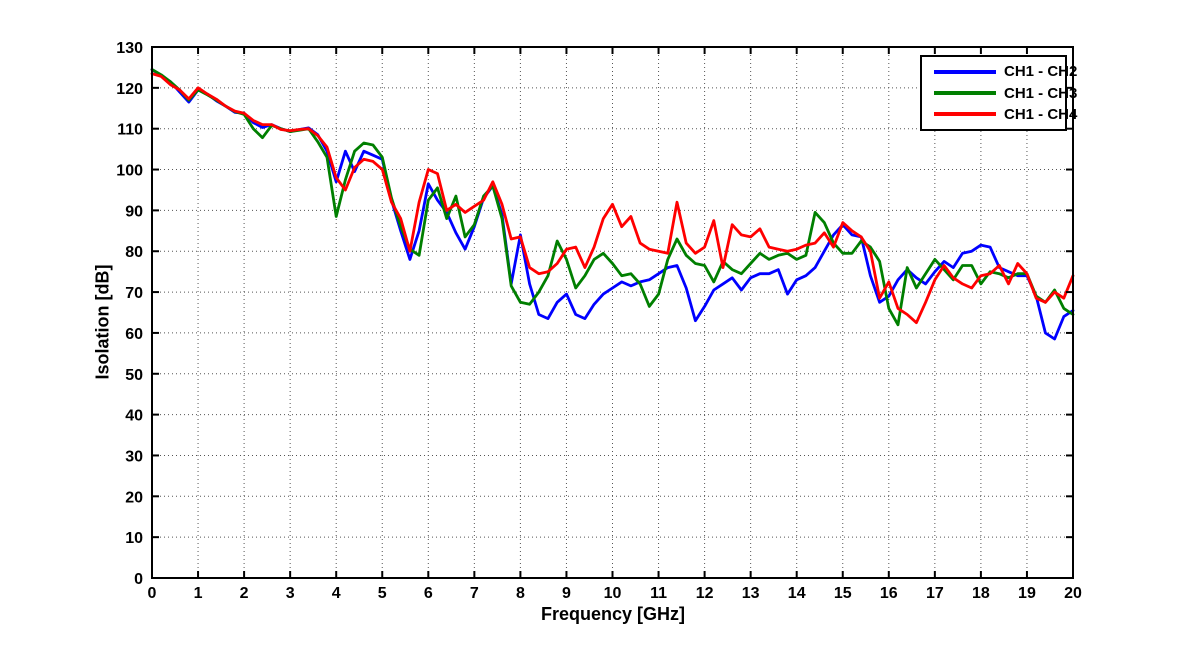 Image resolution: width=1184 pixels, height=650 pixels. Describe the element at coordinates (1041, 93) in the screenshot. I see `legend-label: CH1 - CH3` at that location.